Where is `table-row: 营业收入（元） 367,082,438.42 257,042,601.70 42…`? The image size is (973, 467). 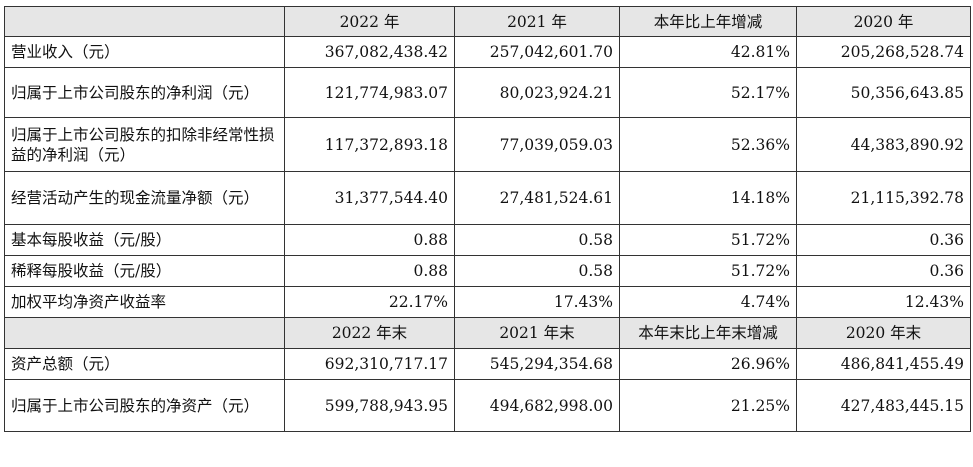
table-row: 营业收入（元） 367,082,438.42 257,042,601.70 42… is located at coordinates (487, 52).